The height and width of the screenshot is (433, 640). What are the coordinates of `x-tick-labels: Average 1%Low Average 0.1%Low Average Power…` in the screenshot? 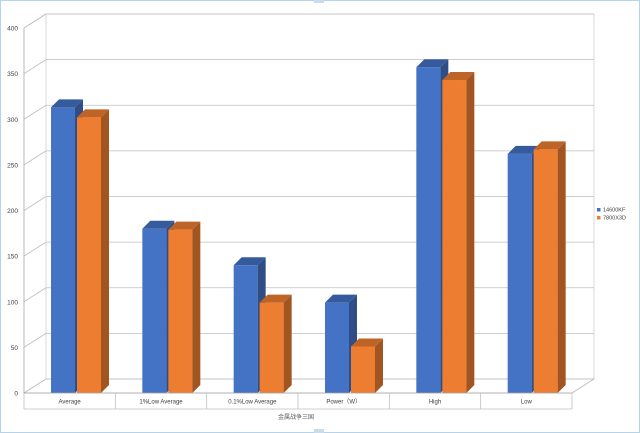 It's located at (296, 402).